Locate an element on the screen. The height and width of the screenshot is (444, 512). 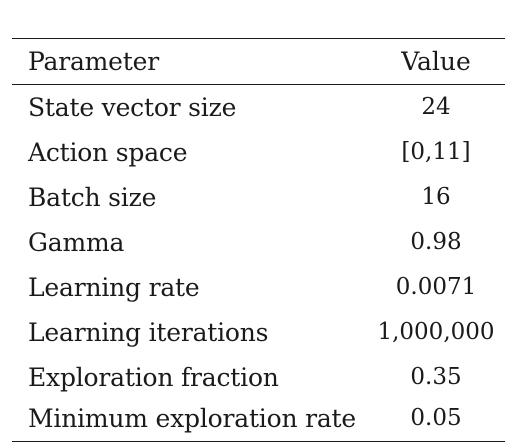
row-parameter: Learning iterations is located at coordinates (148, 332).